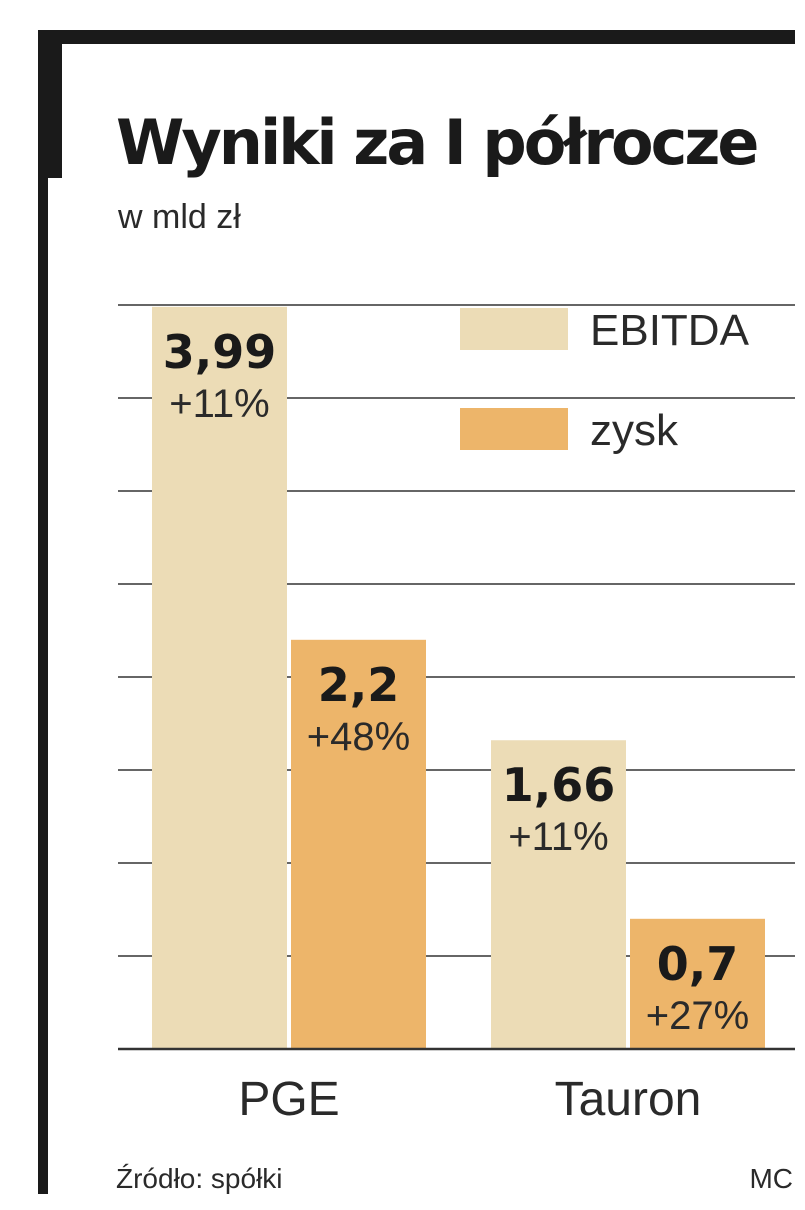 The width and height of the screenshot is (805, 1210). What do you see at coordinates (628, 1099) in the screenshot?
I see `category-label: Tauron` at bounding box center [628, 1099].